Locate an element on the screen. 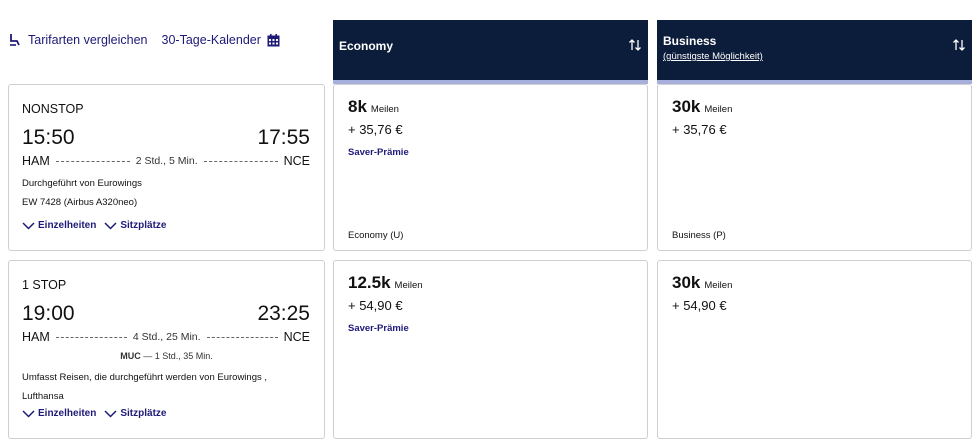 Image resolution: width=979 pixels, height=445 pixels. compare-fares-label: Tarifarten vergleichen is located at coordinates (88, 40).